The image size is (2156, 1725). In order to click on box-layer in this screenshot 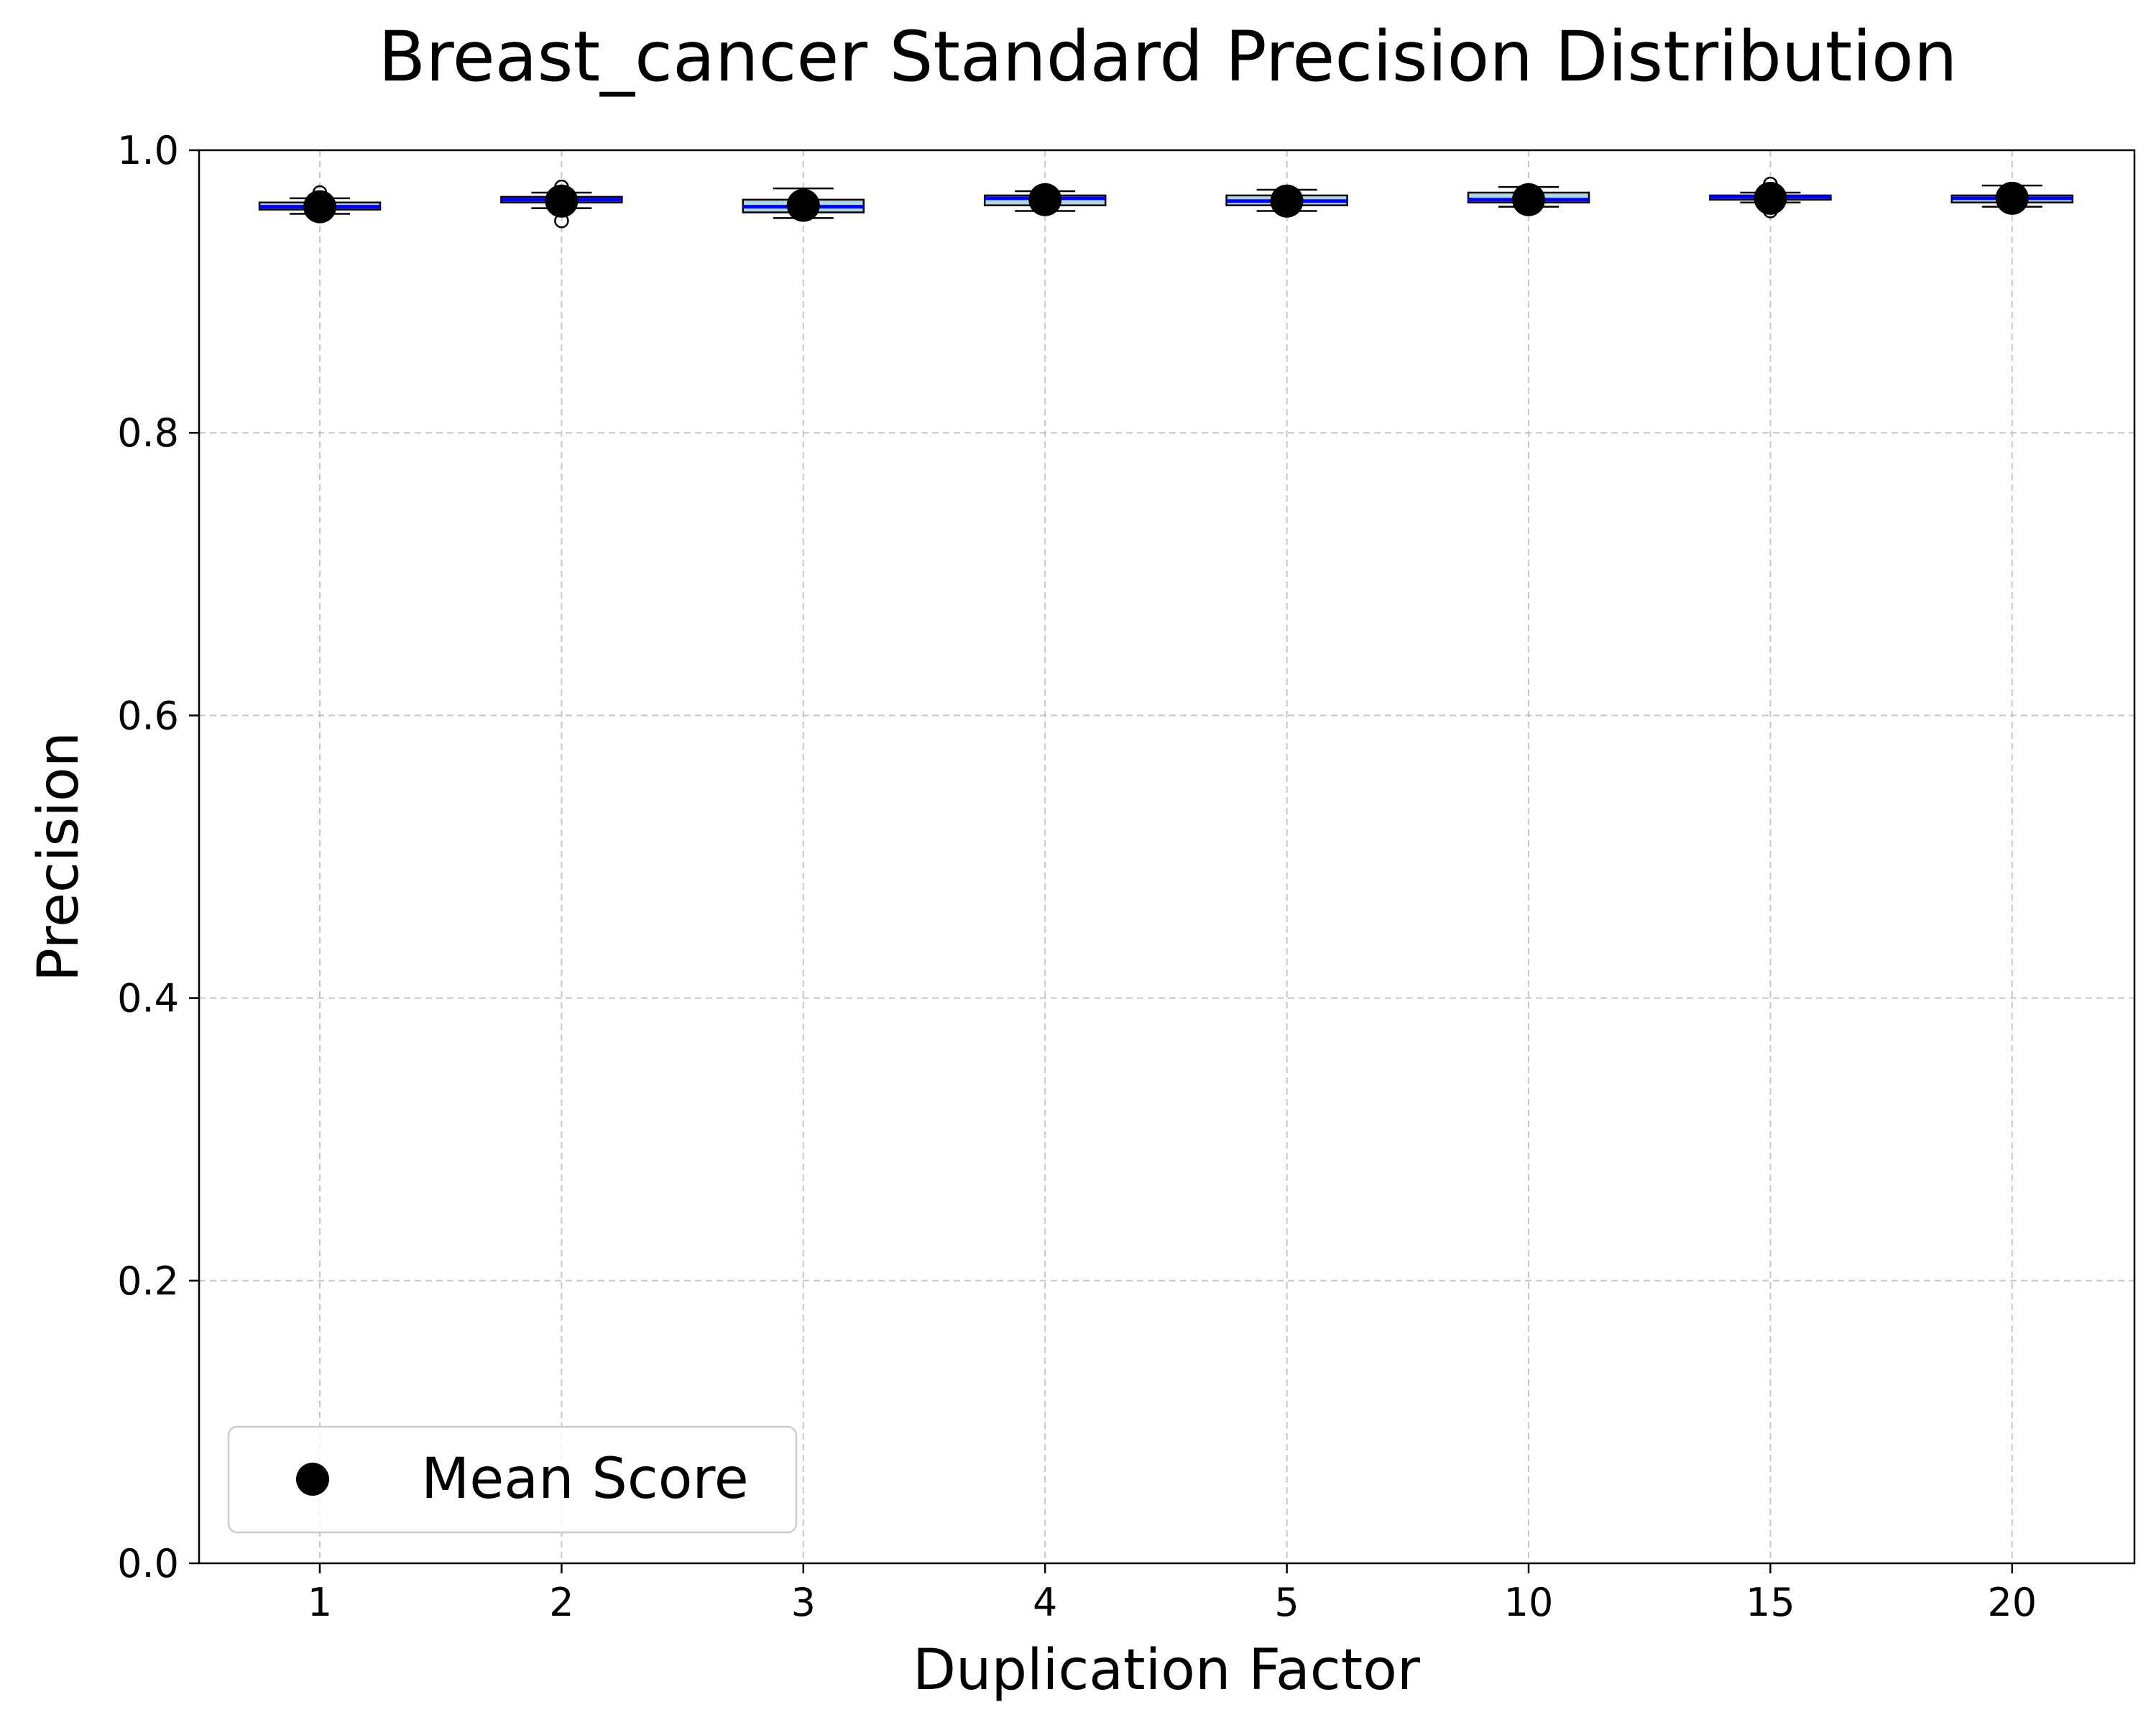, I will do `click(1166, 202)`.